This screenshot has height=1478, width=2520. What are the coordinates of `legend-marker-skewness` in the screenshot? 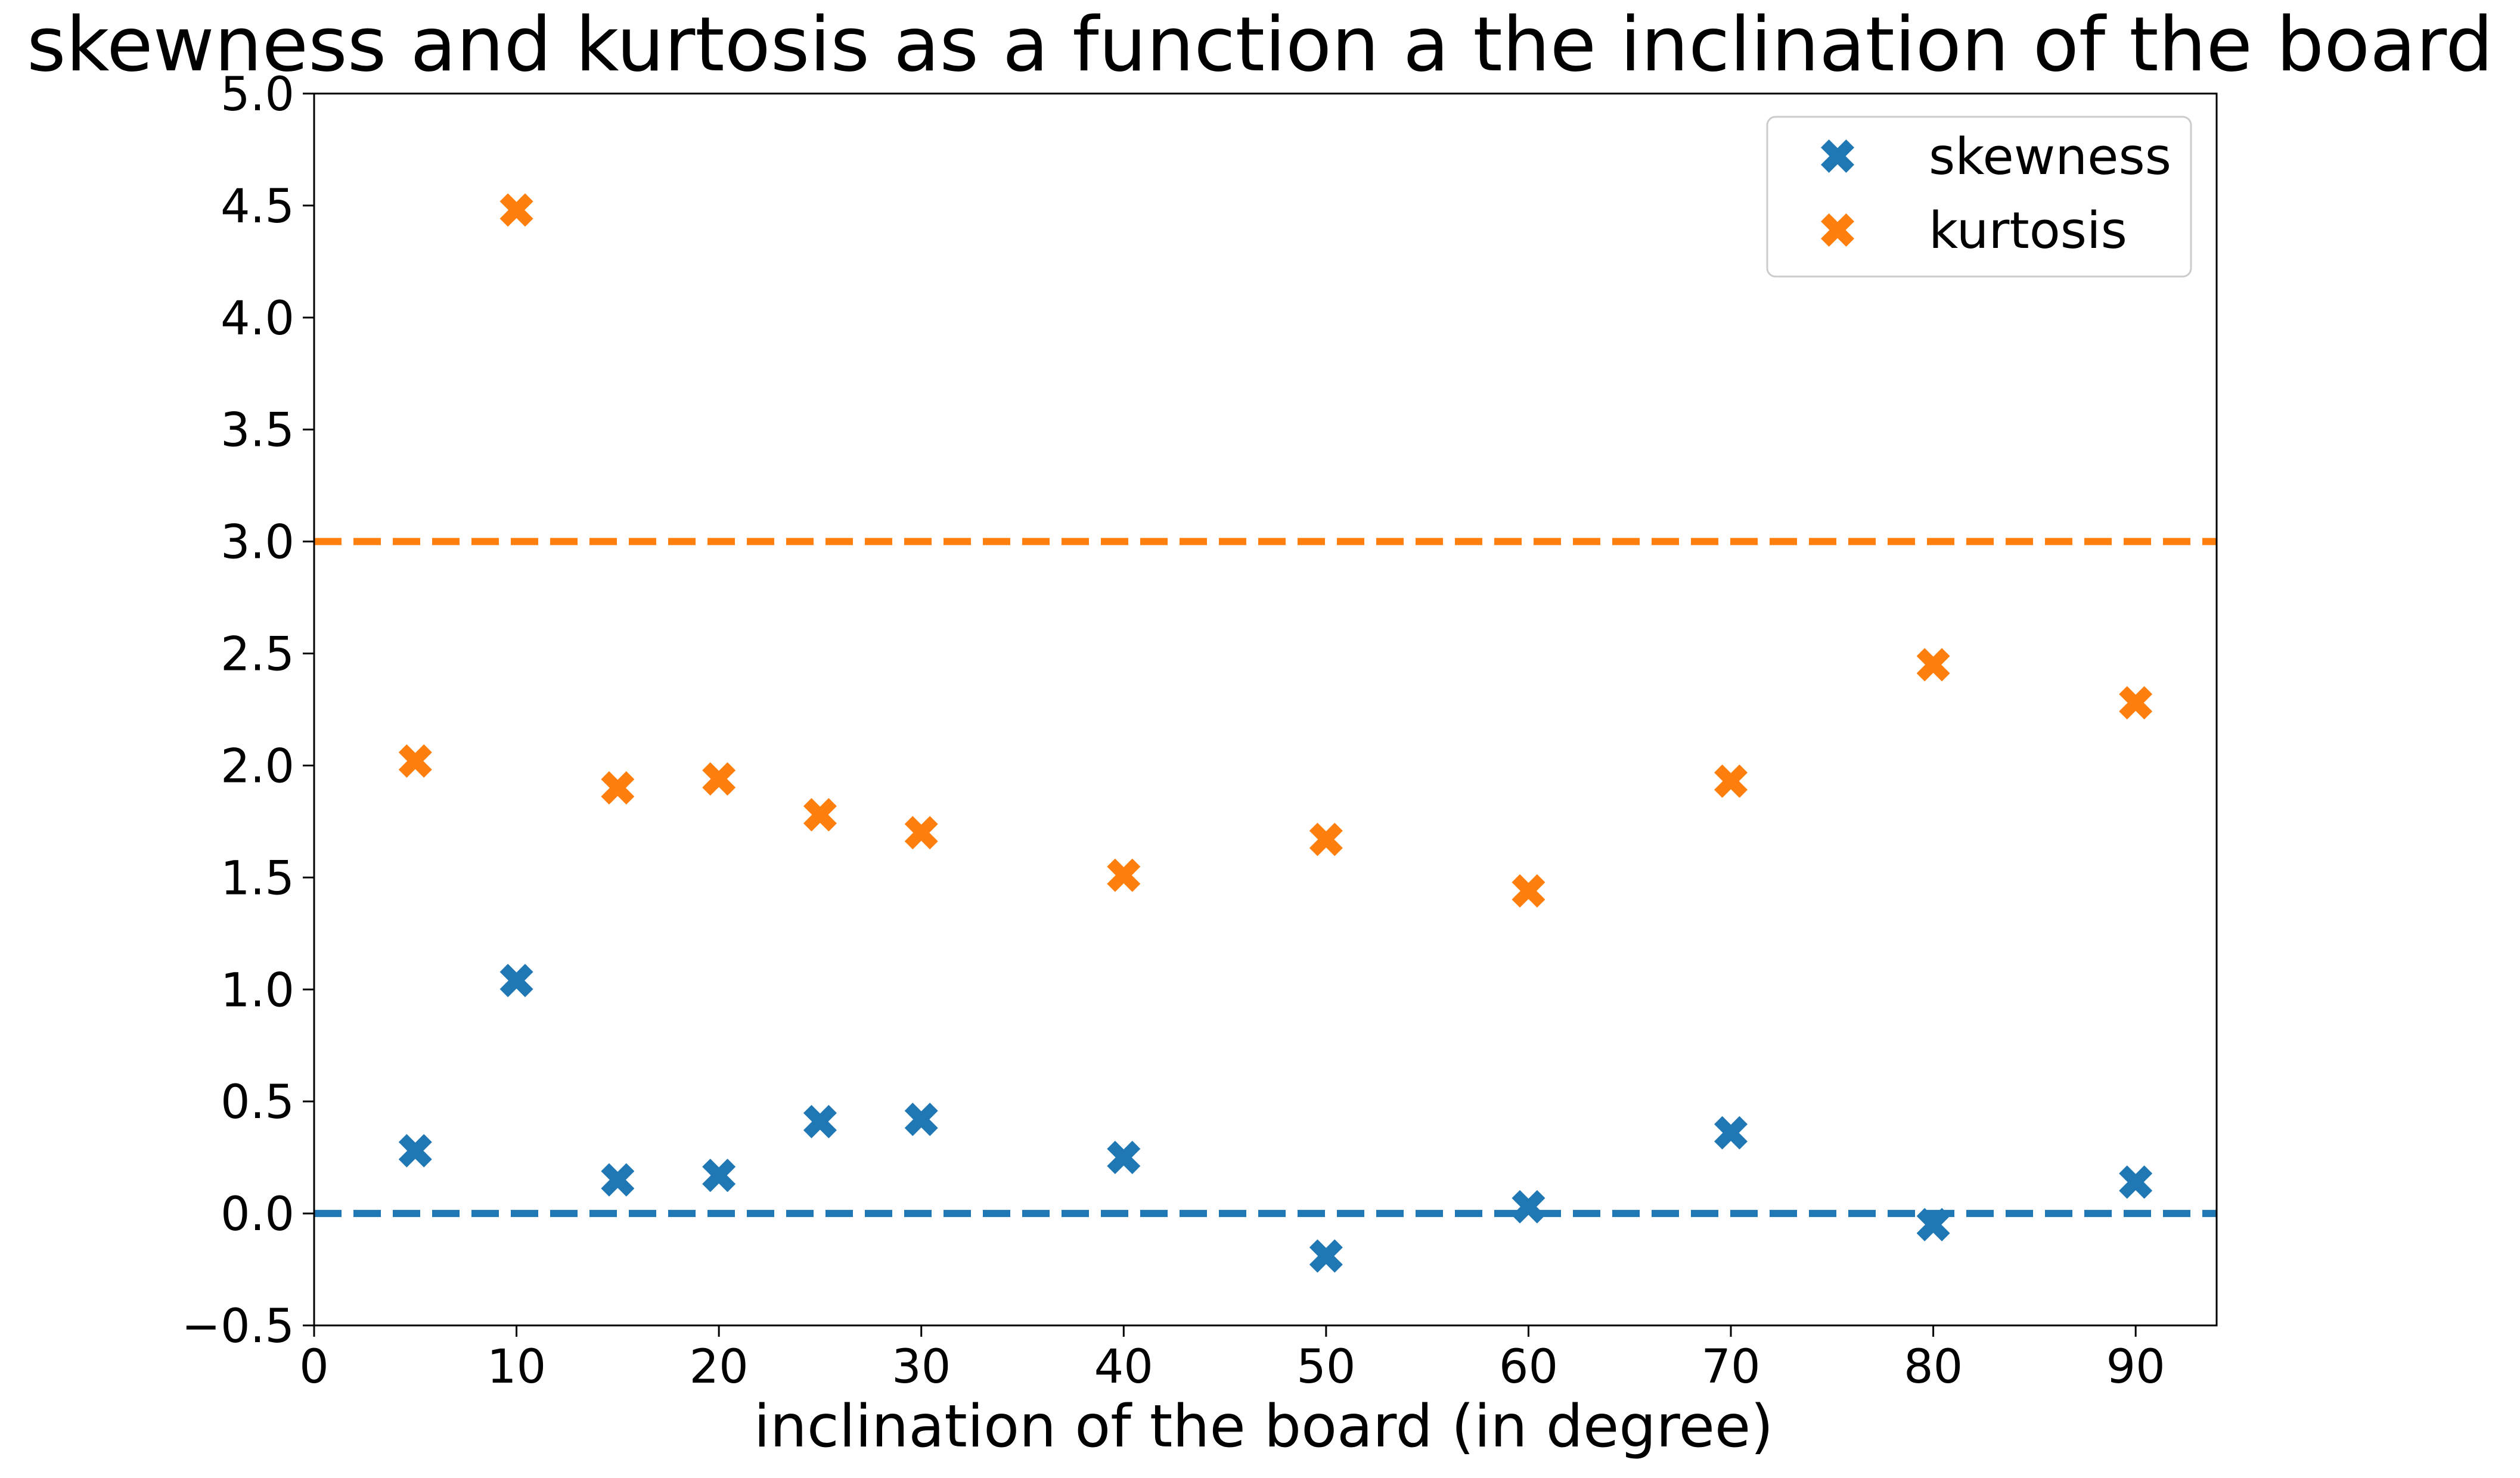 It's located at (1837, 156).